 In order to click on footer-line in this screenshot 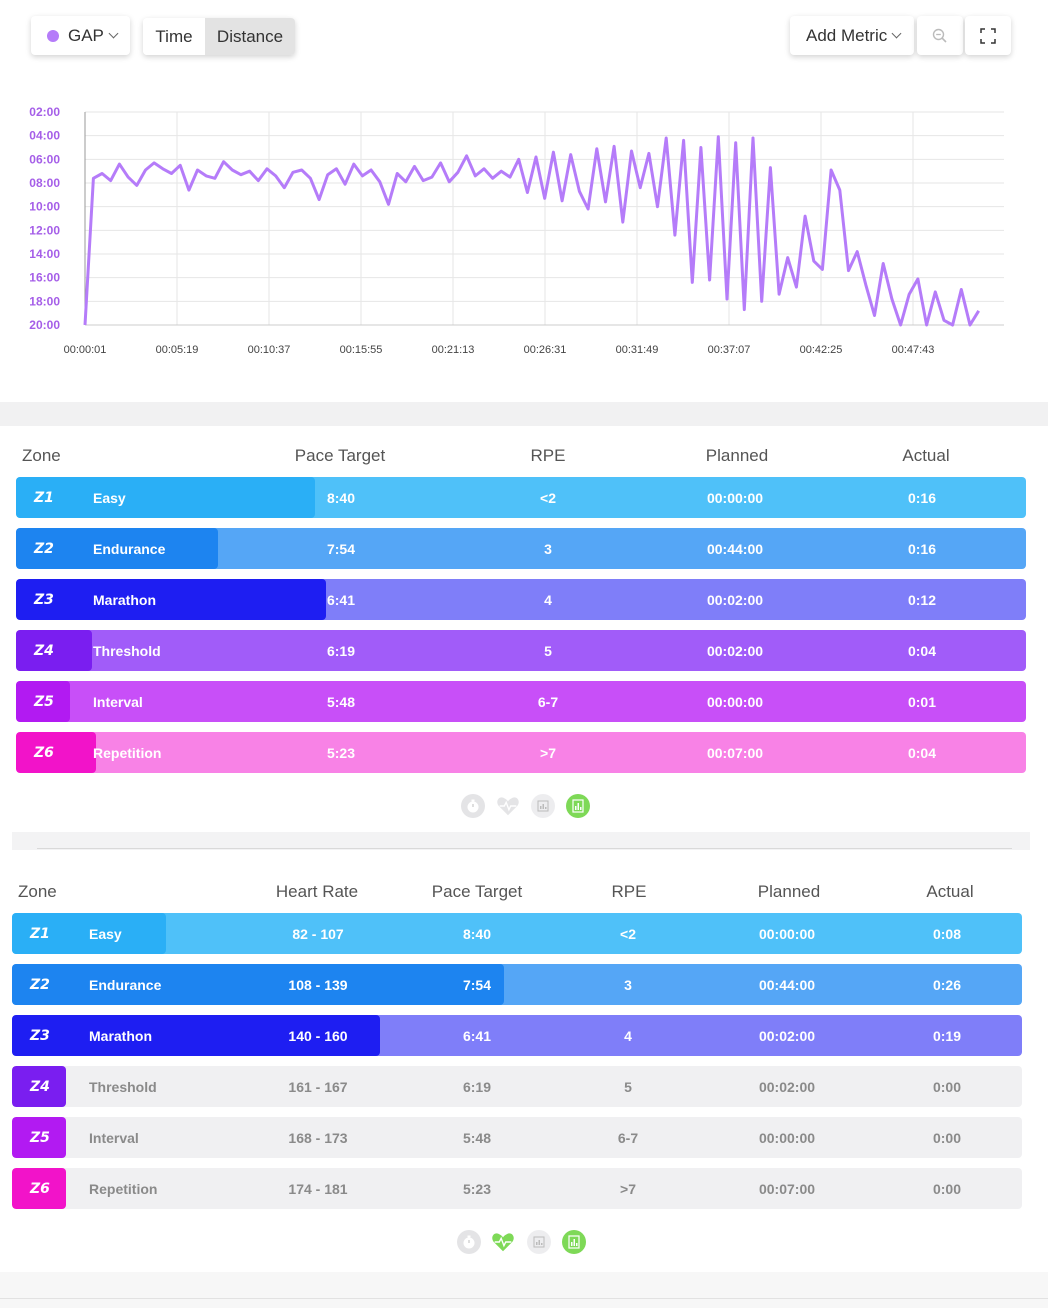, I will do `click(524, 1298)`.